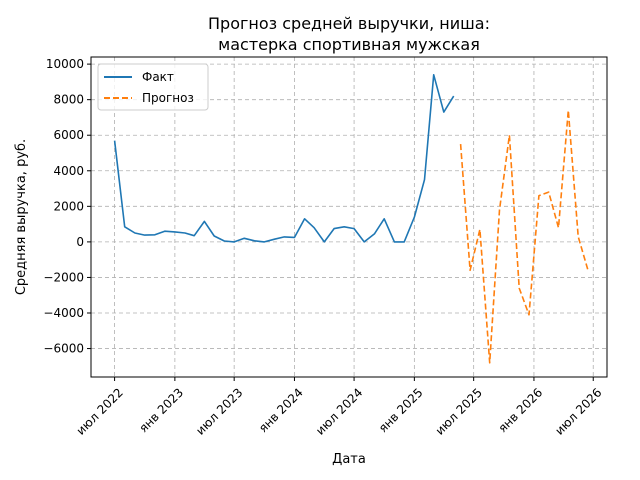  Describe the element at coordinates (153, 87) in the screenshot. I see `legend: Факт Прогноз` at that location.